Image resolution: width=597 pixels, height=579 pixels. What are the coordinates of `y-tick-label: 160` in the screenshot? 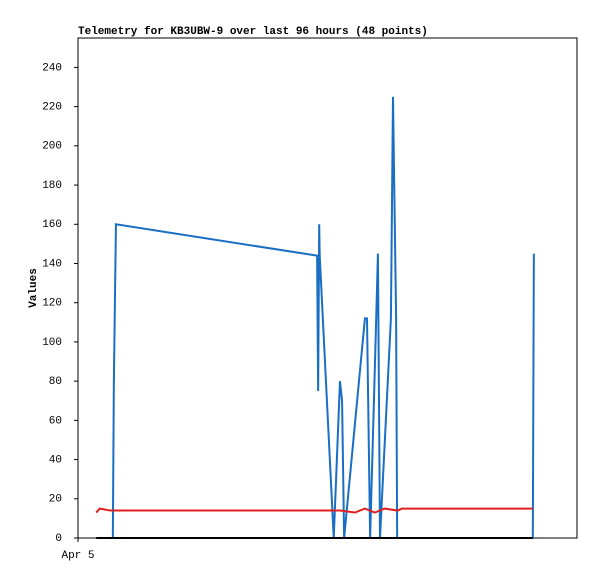 It's located at (52, 225).